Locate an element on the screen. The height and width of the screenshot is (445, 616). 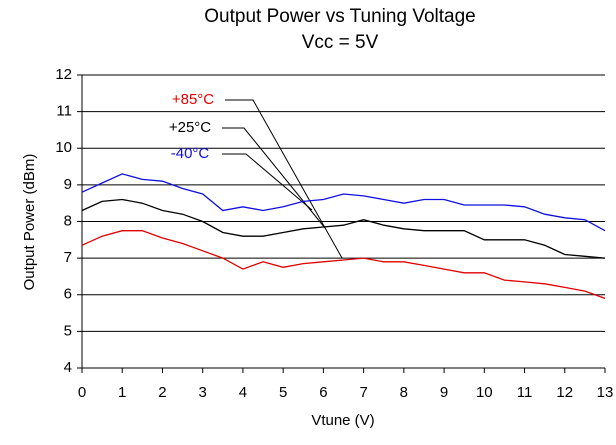
x-tick-label: 7 is located at coordinates (363, 392).